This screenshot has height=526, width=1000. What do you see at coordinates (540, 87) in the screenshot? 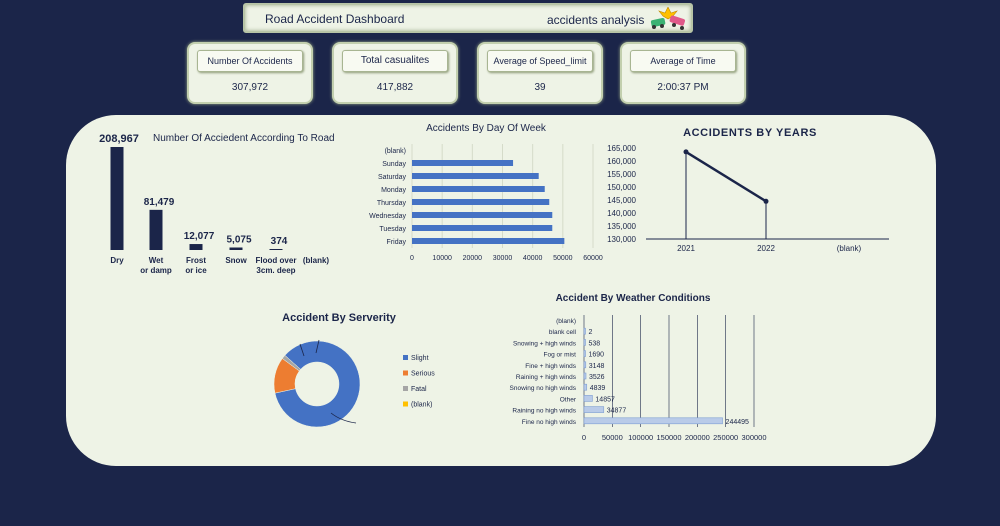
I see `kpi-value: 39` at bounding box center [540, 87].